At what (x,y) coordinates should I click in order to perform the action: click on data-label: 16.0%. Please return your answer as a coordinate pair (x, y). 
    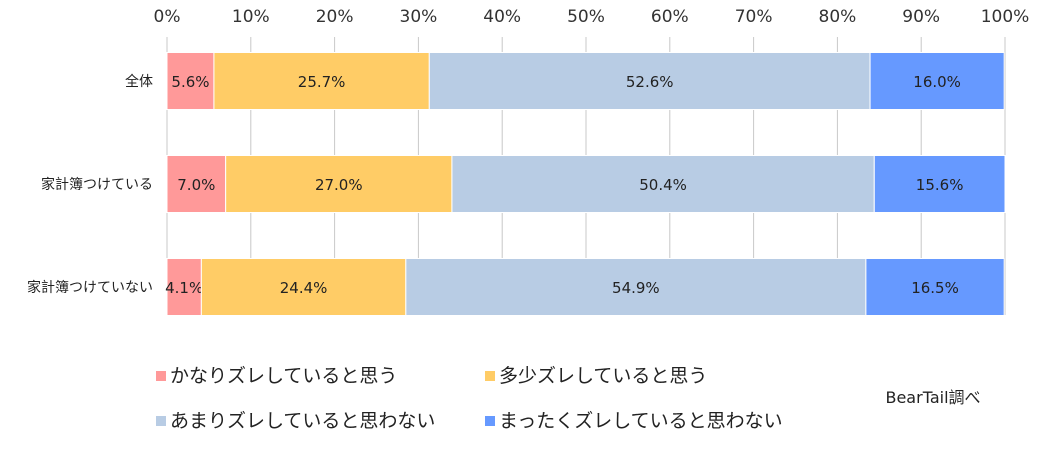
    Looking at the image, I should click on (937, 82).